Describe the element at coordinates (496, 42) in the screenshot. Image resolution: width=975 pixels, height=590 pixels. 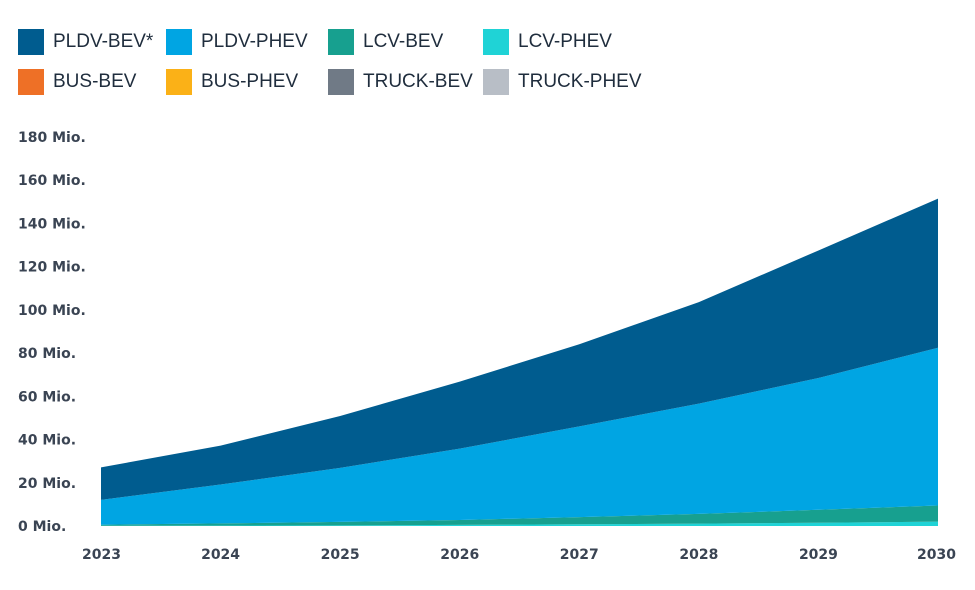
I see `legend-swatch-lcv-phev` at that location.